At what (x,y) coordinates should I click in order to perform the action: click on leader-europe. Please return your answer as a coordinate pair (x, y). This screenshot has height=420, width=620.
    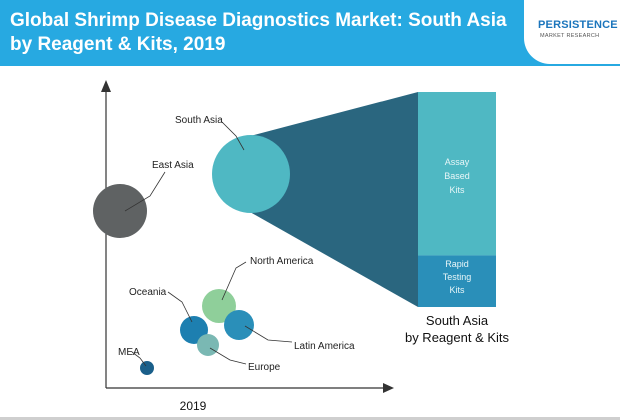
    Looking at the image, I should click on (228, 356).